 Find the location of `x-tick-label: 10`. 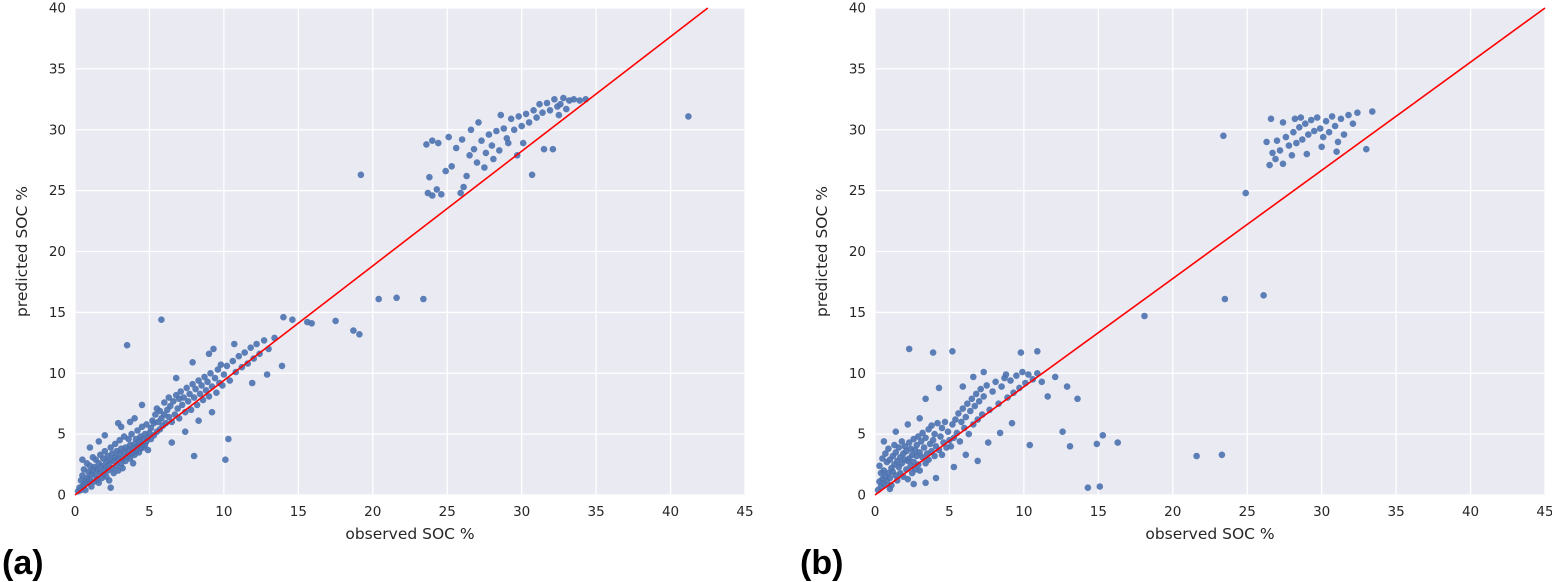

x-tick-label: 10 is located at coordinates (223, 512).